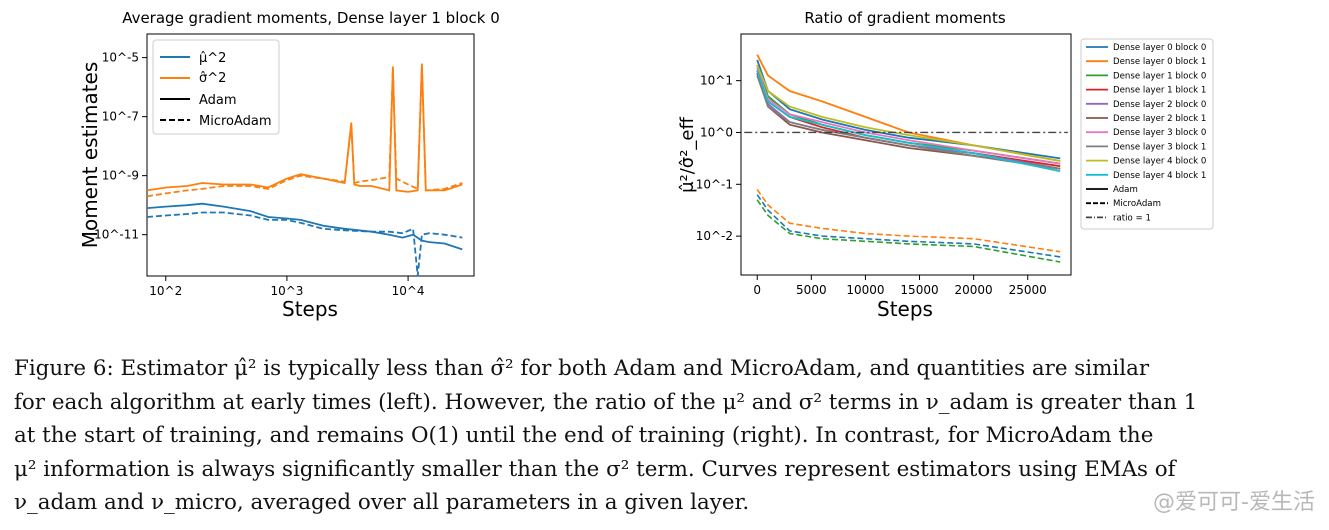 The width and height of the screenshot is (1329, 530). Describe the element at coordinates (1159, 62) in the screenshot. I see `right-legend-label: Dense layer 0 block 1` at that location.